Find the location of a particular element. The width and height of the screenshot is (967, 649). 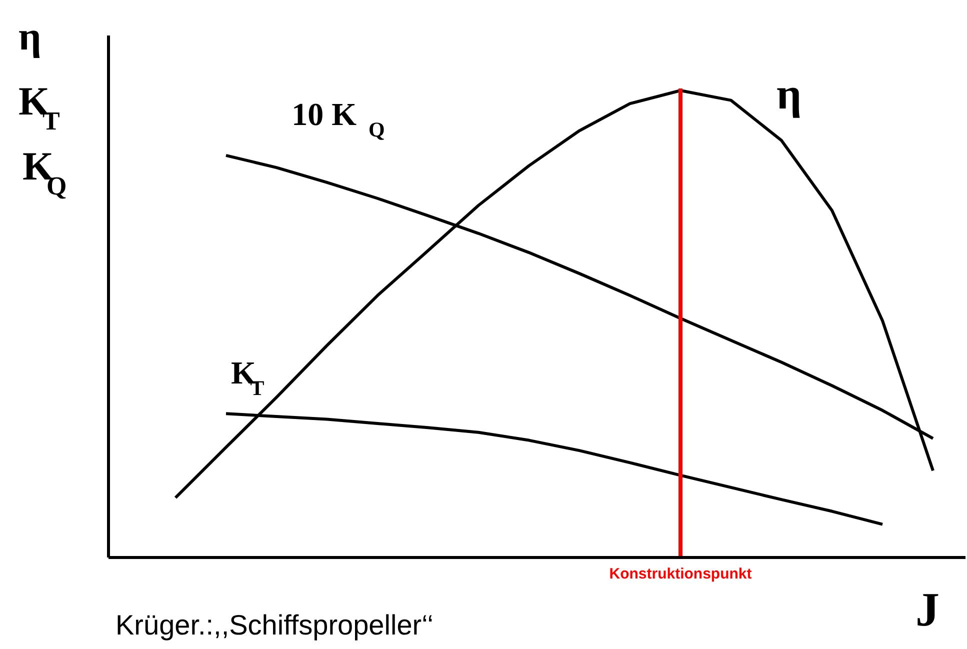

series-label: η is located at coordinates (789, 94).